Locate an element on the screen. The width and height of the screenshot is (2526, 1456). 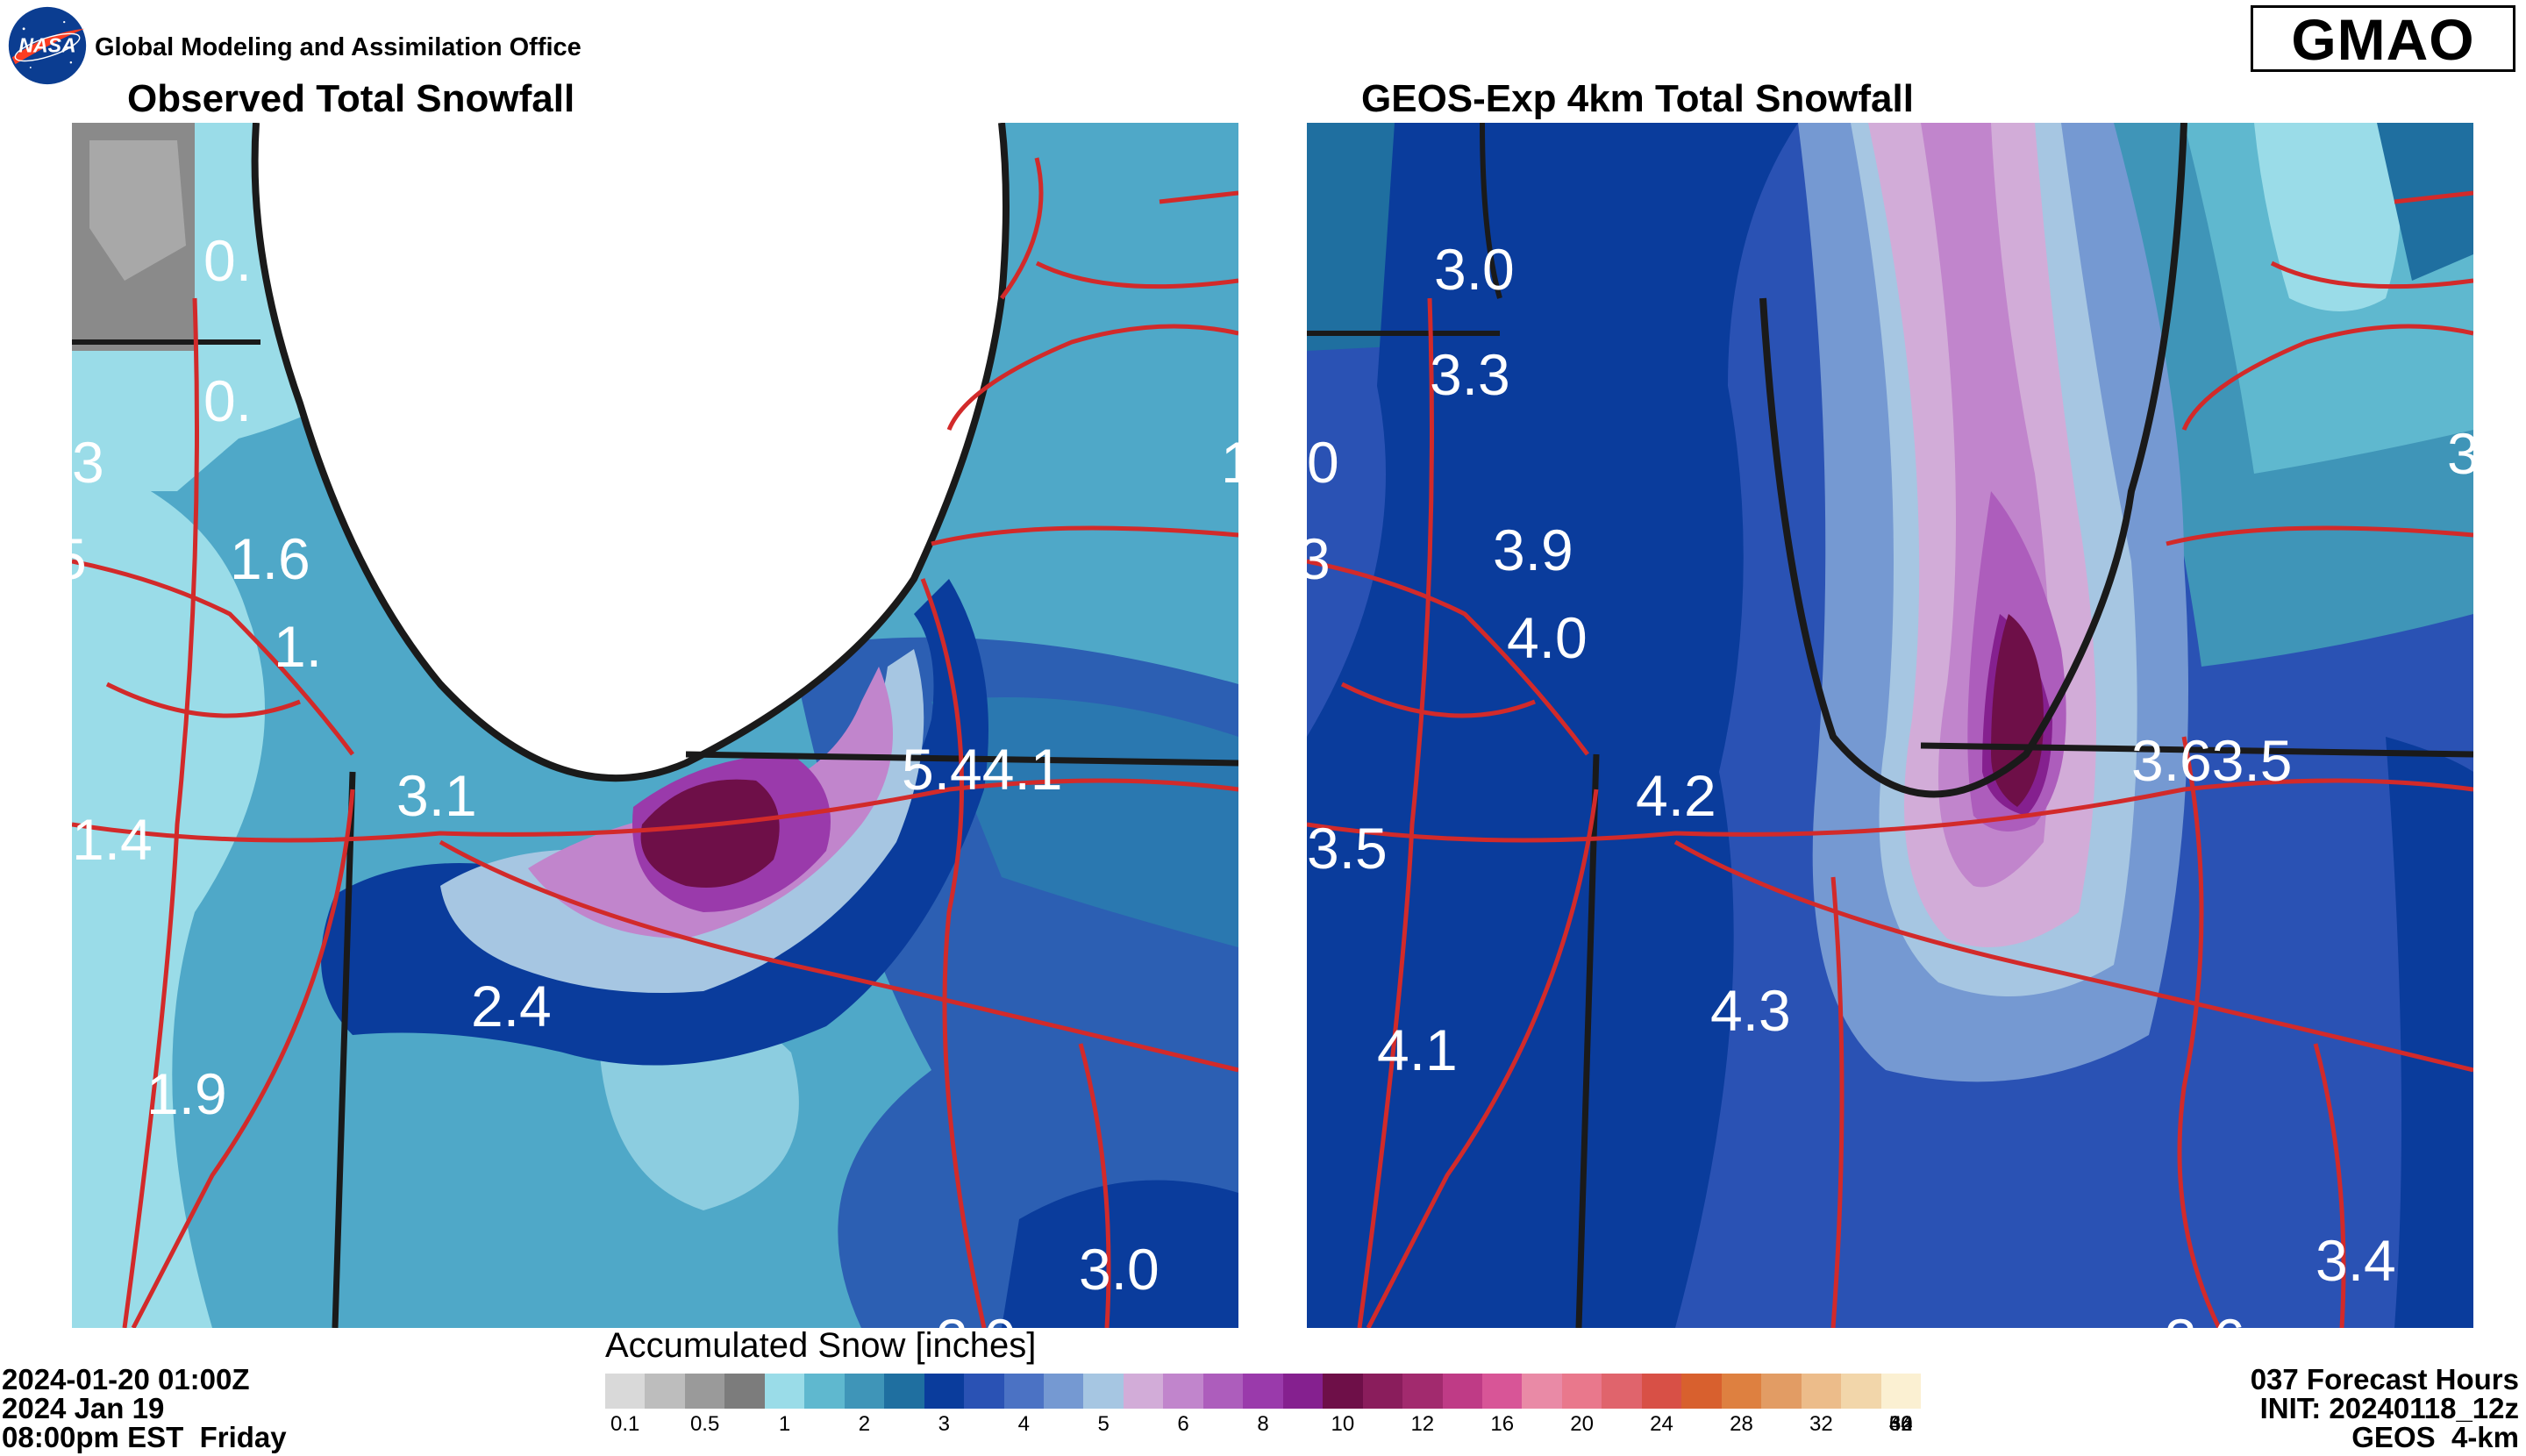
colorbar-tick-label: 4 is located at coordinates (1023, 1424).